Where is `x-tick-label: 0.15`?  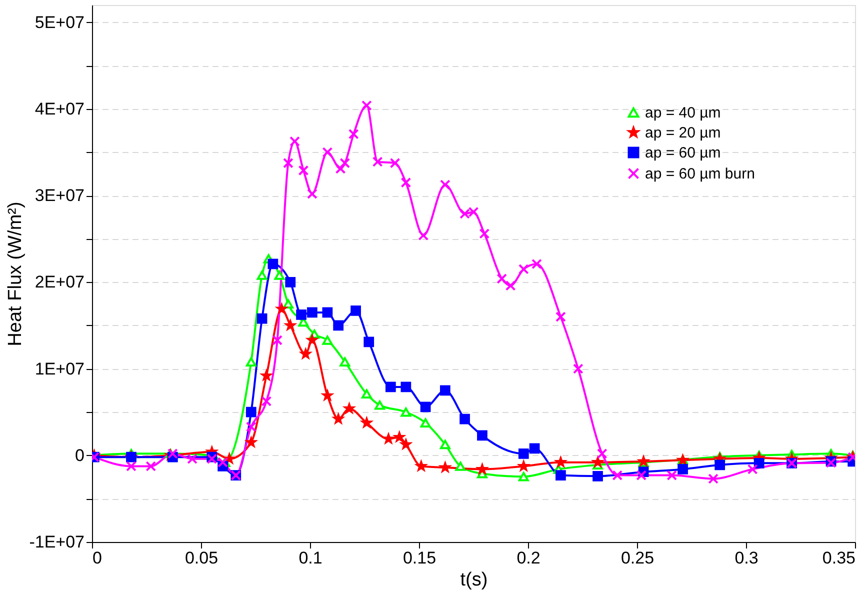
x-tick-label: 0.15 is located at coordinates (419, 558).